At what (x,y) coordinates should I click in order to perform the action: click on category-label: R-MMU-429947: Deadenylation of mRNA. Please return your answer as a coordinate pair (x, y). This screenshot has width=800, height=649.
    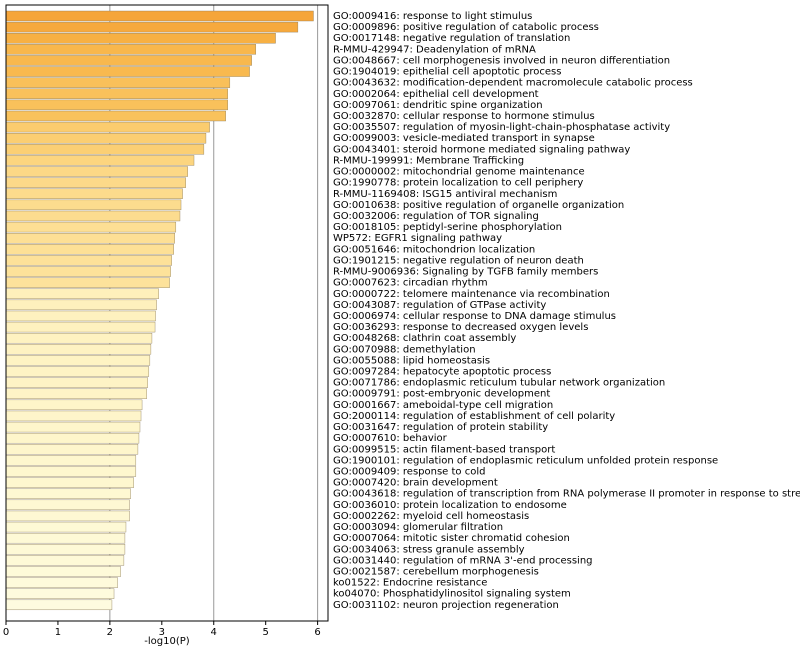
    Looking at the image, I should click on (434, 49).